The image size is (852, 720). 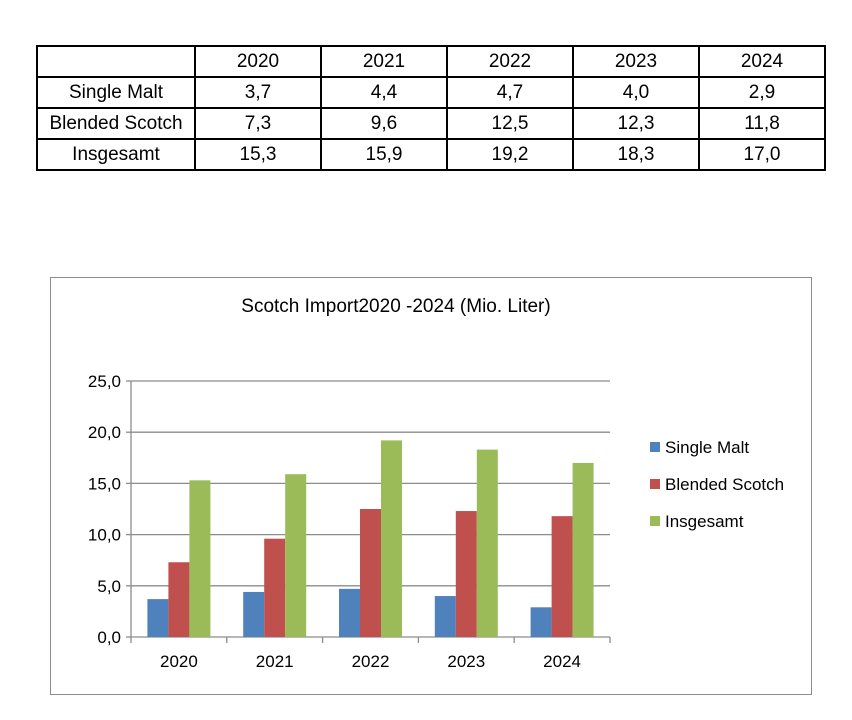 I want to click on bars, so click(x=370, y=538).